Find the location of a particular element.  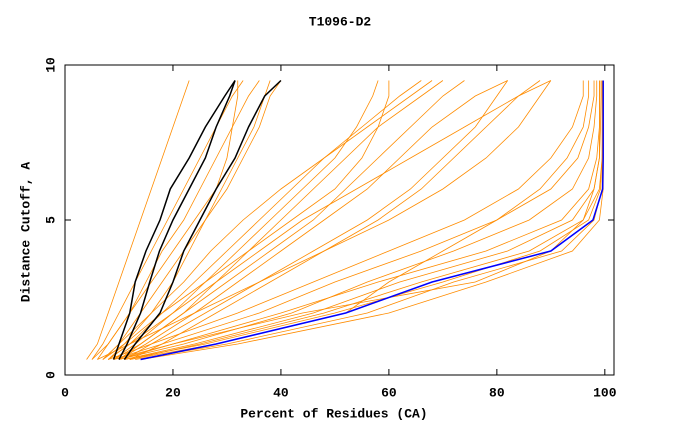

y-tick-label: 5 is located at coordinates (50, 220).